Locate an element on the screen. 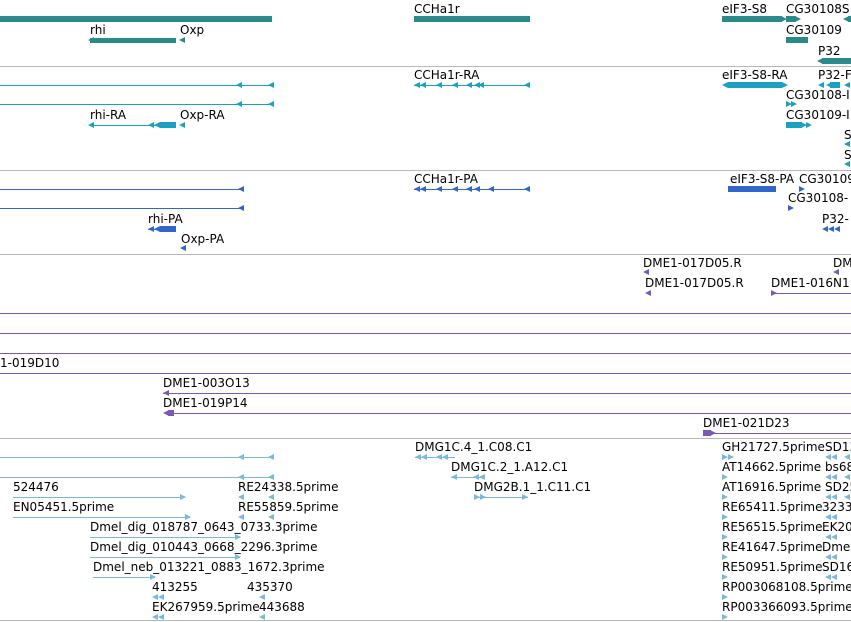 The image size is (851, 622). feature-label: AT14662.5prime is located at coordinates (772, 467).